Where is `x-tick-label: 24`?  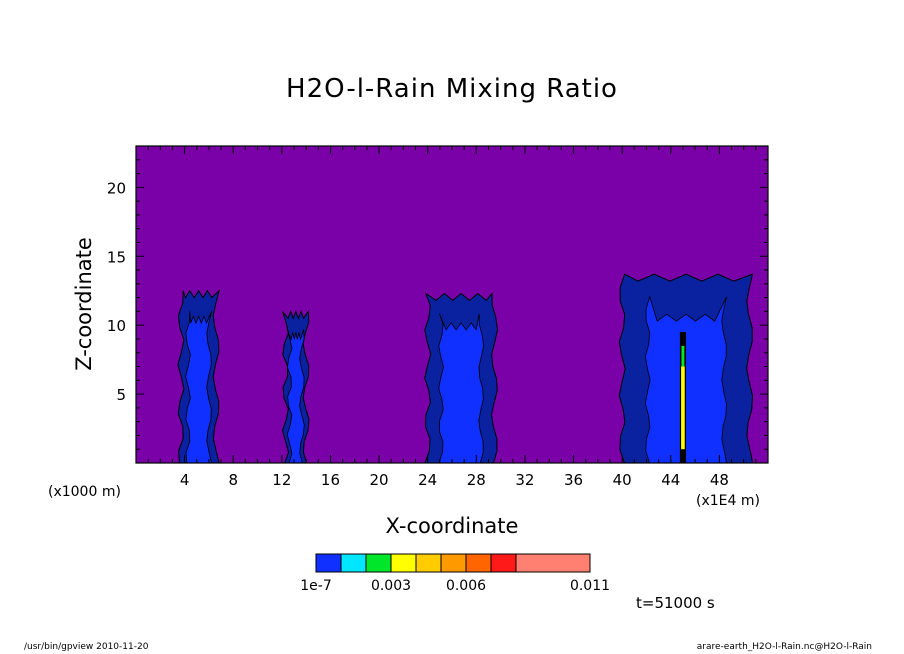
x-tick-label: 24 is located at coordinates (427, 480).